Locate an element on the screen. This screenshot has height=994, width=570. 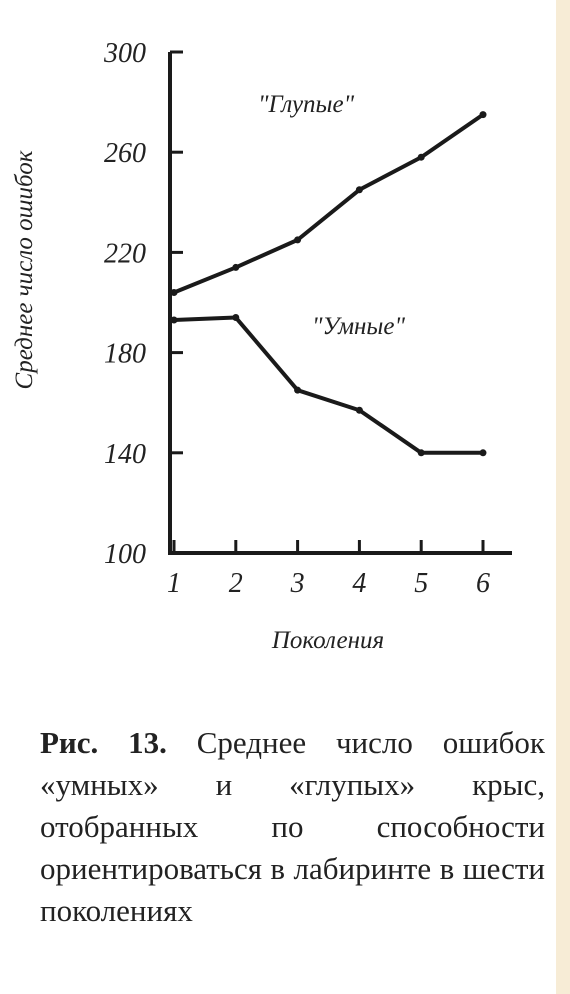
y-tick-label-100: 100 is located at coordinates (125, 554).